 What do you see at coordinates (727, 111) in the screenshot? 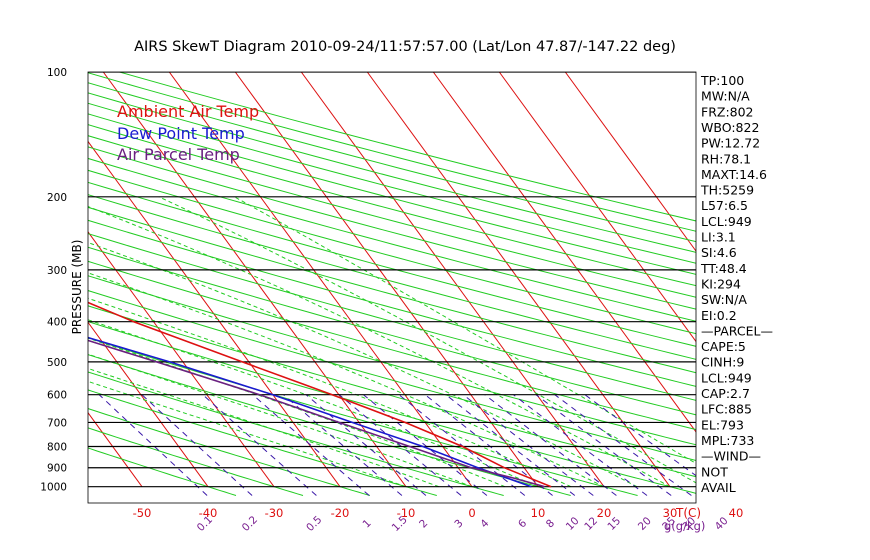
I see `stats-line: FRZ:802` at bounding box center [727, 111].